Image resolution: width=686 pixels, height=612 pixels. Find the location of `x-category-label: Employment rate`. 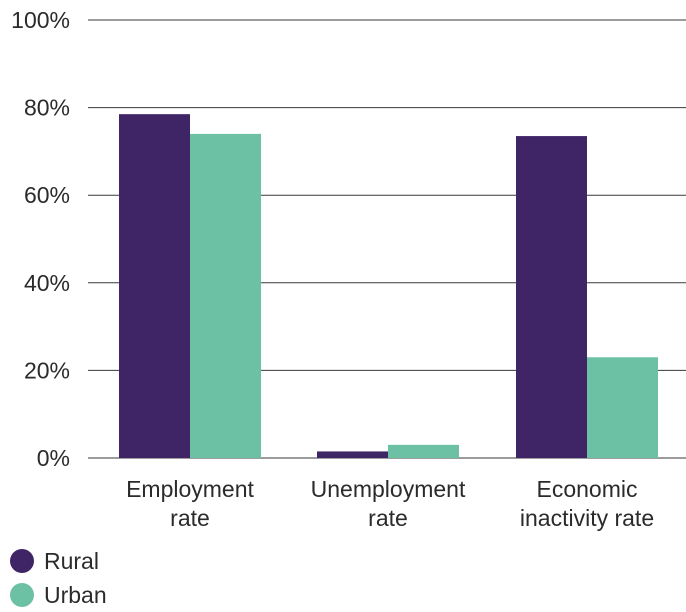

x-category-label: Employment rate is located at coordinates (190, 503).